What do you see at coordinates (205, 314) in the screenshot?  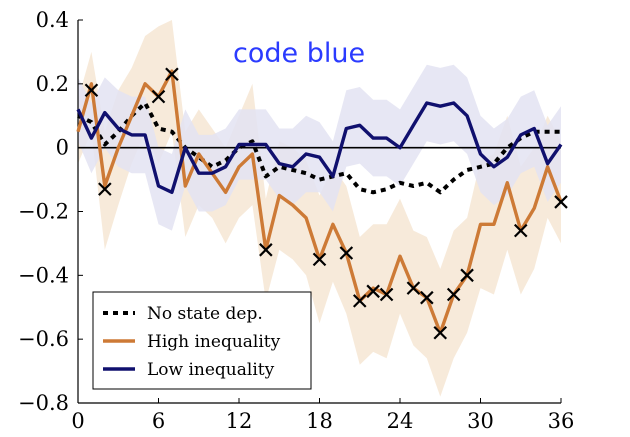 I see `legend-label-0: No state dep.` at bounding box center [205, 314].